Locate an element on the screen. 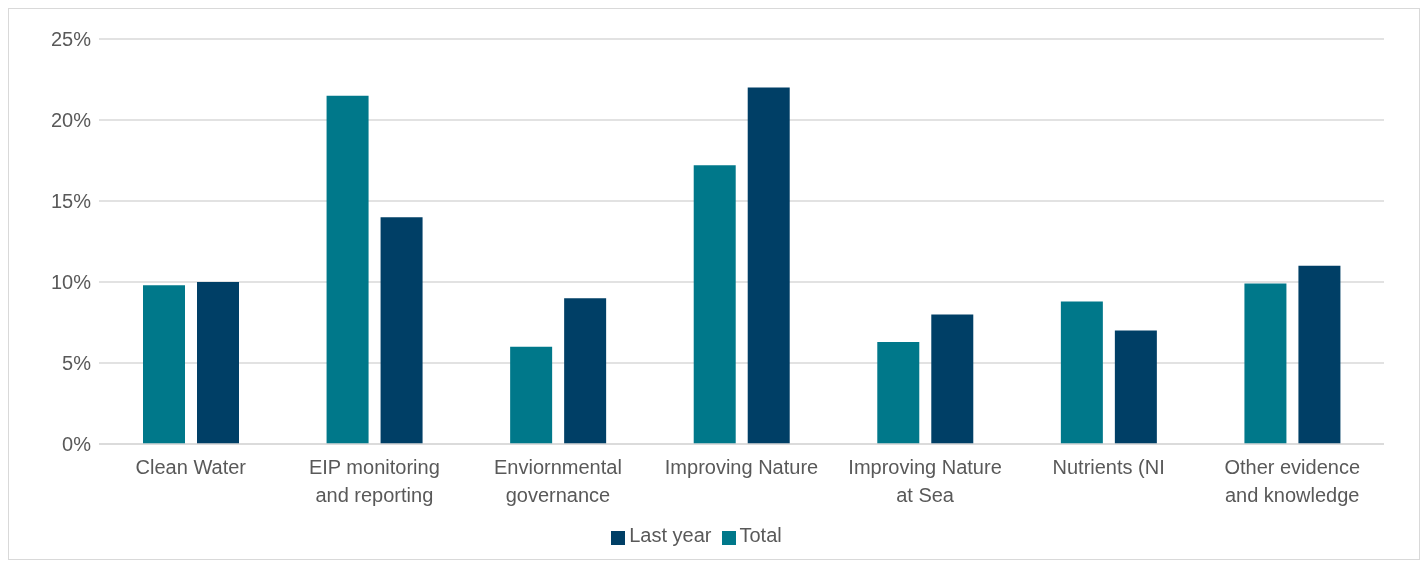  y-tick-label: 5% is located at coordinates (77, 363).